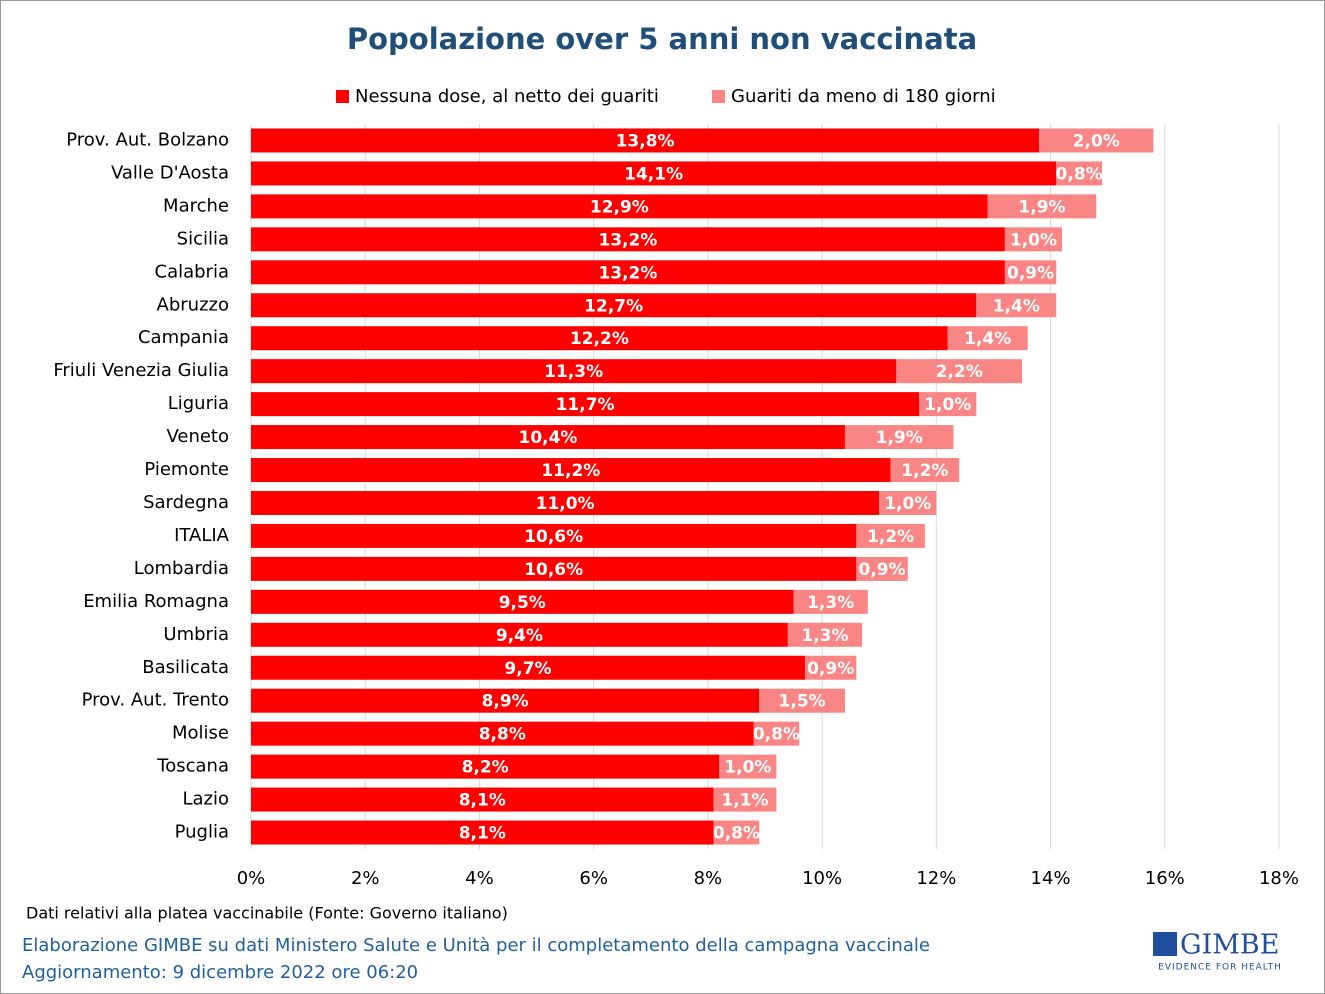 The height and width of the screenshot is (994, 1325). What do you see at coordinates (141, 370) in the screenshot?
I see `y-tick-label: Friuli Venezia Giulia` at bounding box center [141, 370].